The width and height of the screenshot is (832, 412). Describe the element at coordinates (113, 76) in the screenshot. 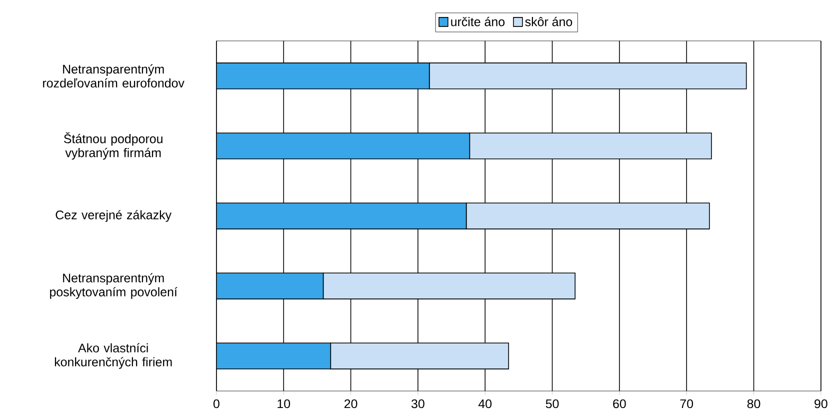

I see `y-tick-label: Netransparentným rozdeľovaním eurofondov` at that location.